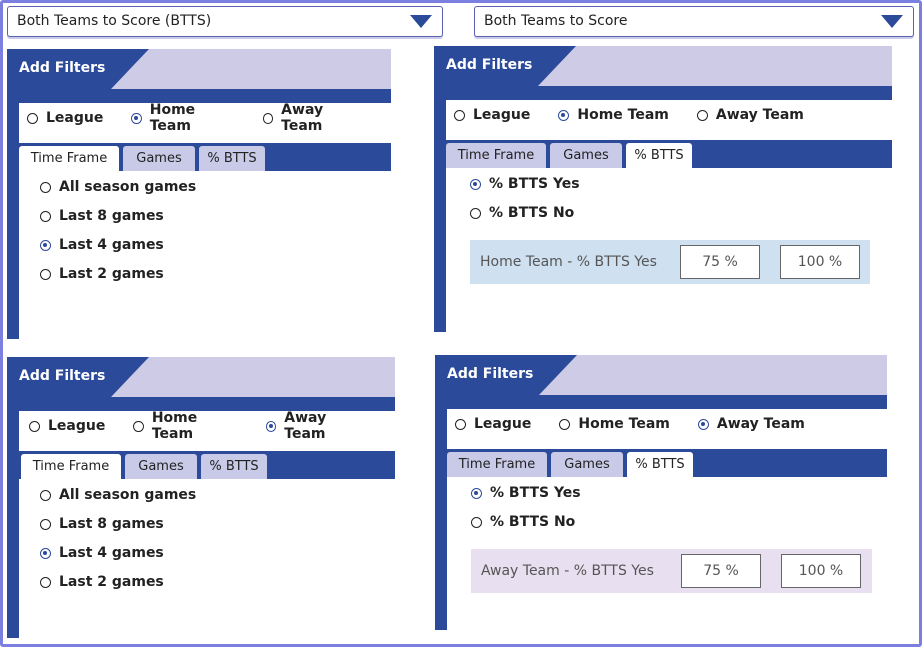  I want to click on range-row: Home Team - % BTTS Yes 75 % 100 %, so click(670, 262).